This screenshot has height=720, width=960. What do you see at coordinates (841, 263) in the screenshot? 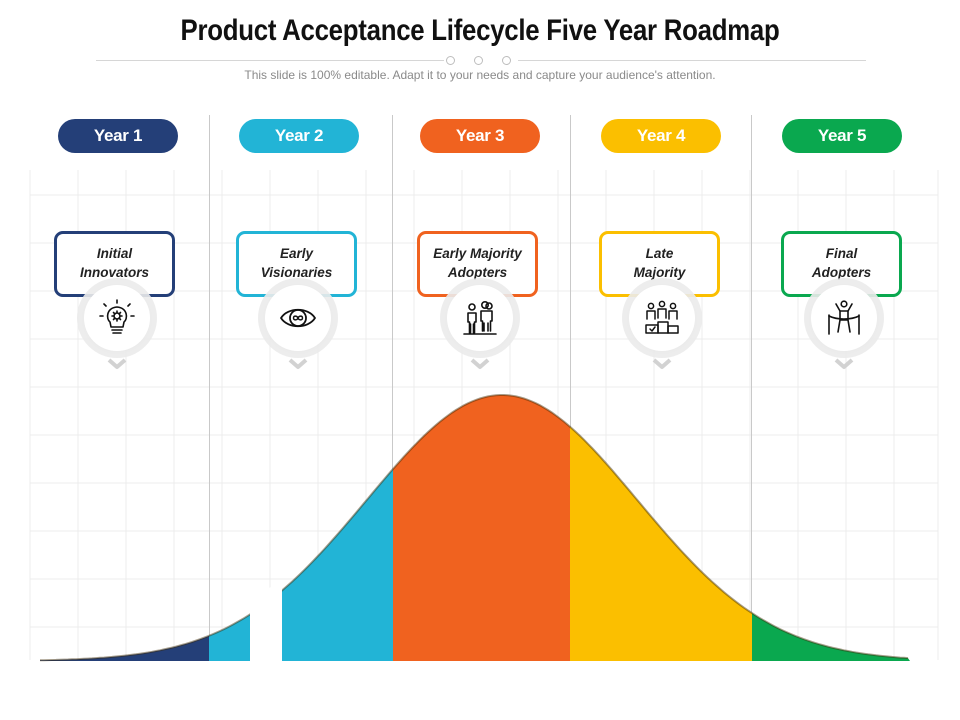
I see `stage-label: Final Adopters` at bounding box center [841, 263].